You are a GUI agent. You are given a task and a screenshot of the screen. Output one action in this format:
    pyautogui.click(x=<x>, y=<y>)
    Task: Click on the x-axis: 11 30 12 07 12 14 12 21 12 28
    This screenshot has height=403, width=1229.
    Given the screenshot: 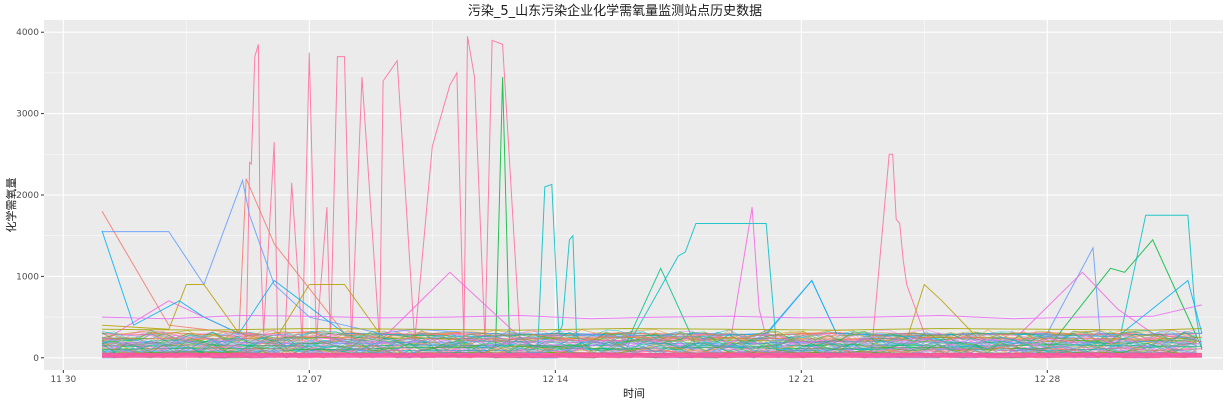 What is the action you would take?
    pyautogui.click(x=555, y=377)
    